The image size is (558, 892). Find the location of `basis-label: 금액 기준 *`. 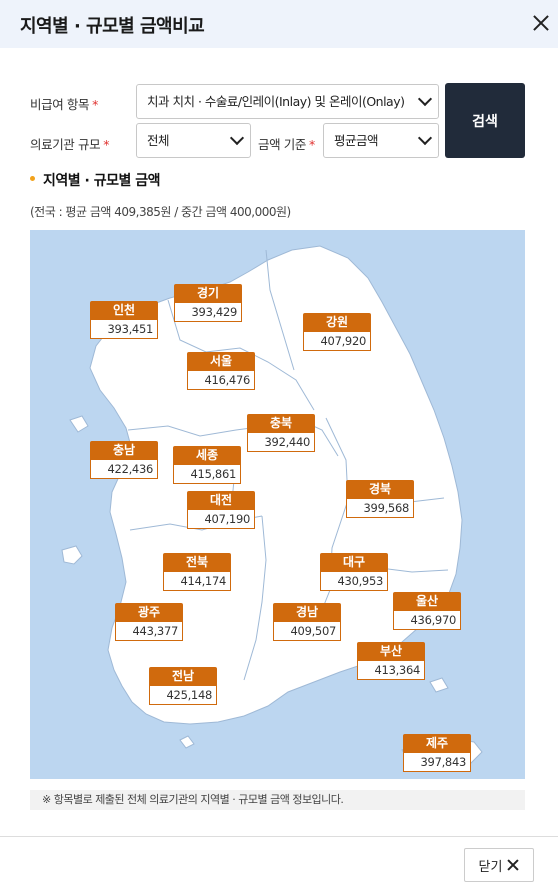

basis-label: 금액 기준 * is located at coordinates (286, 144).